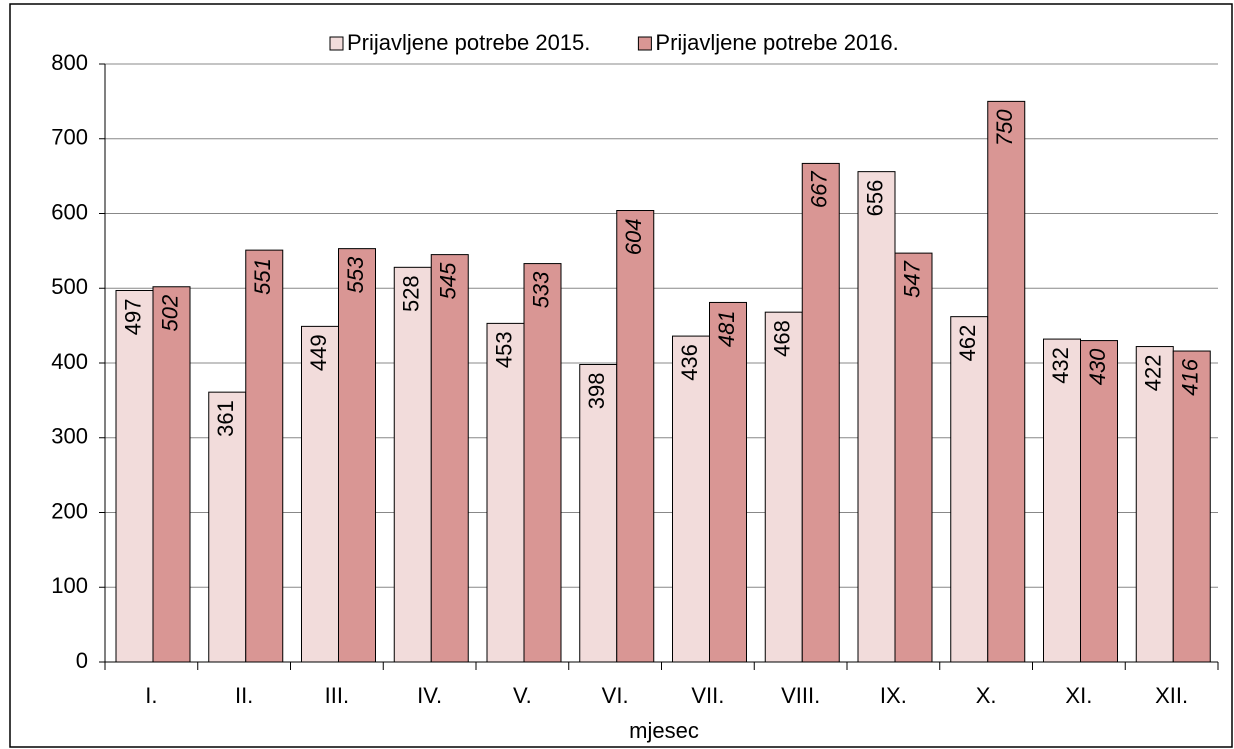 Image resolution: width=1234 pixels, height=749 pixels. What do you see at coordinates (429, 695) in the screenshot?
I see `x-tick-label: IV.` at bounding box center [429, 695].